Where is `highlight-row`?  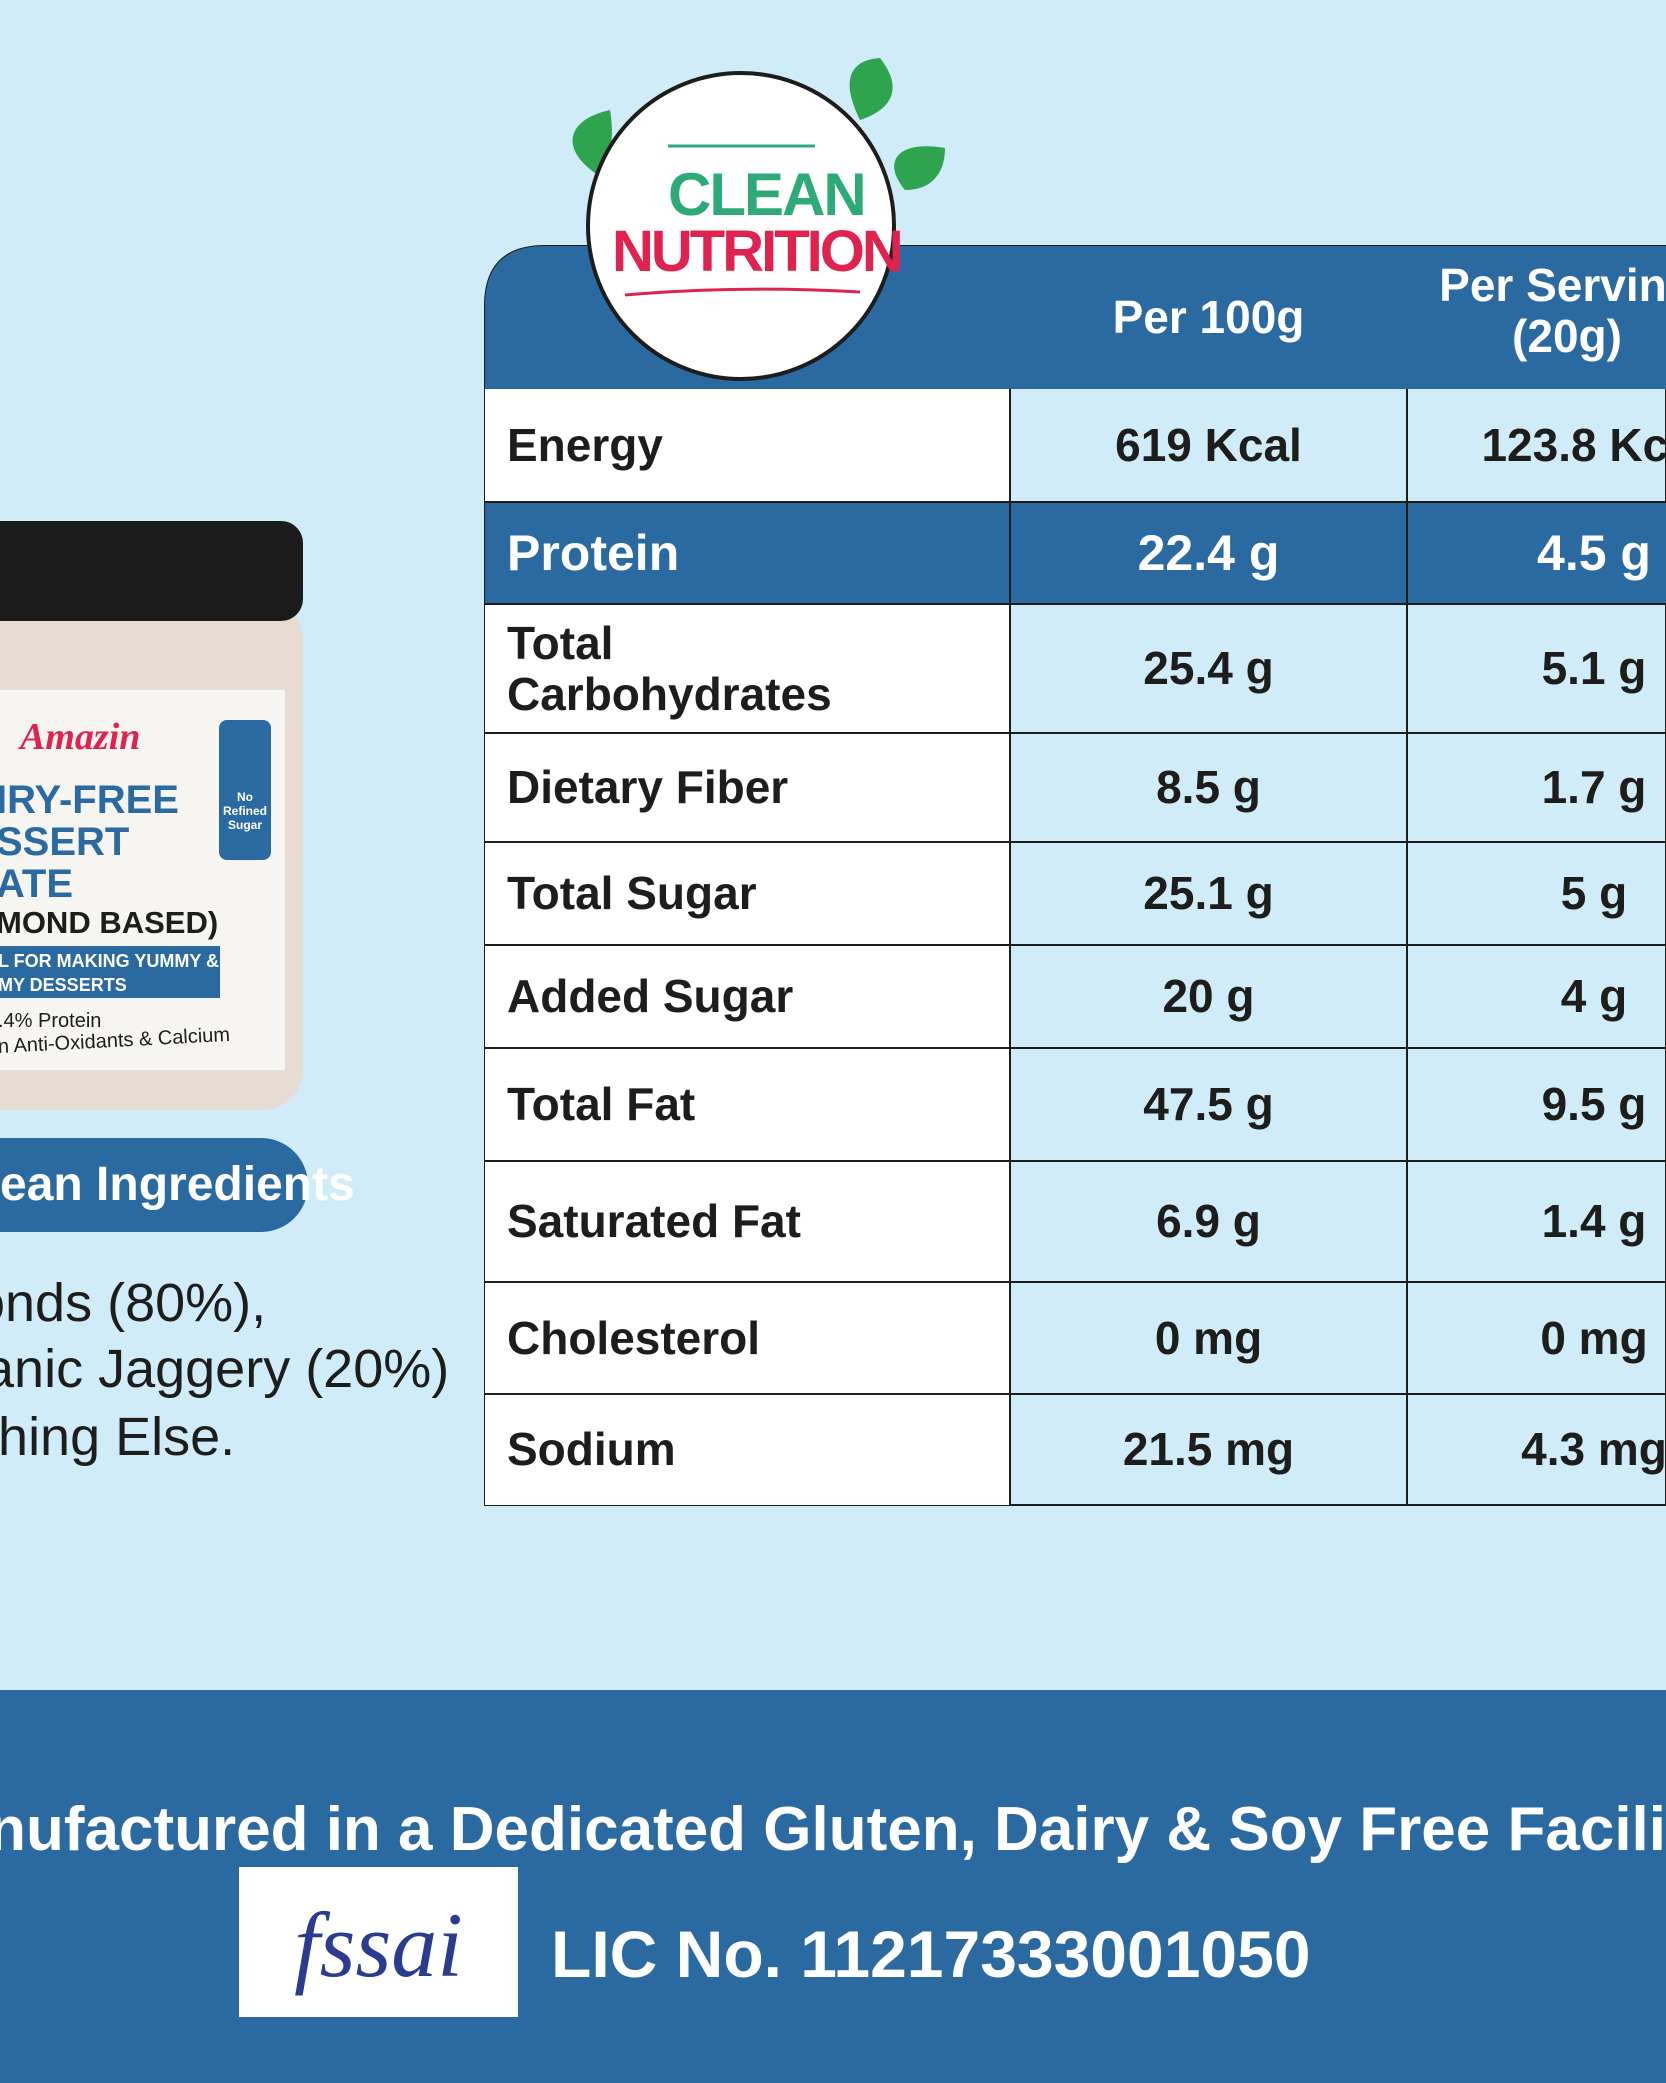 highlight-row is located at coordinates (1075, 553).